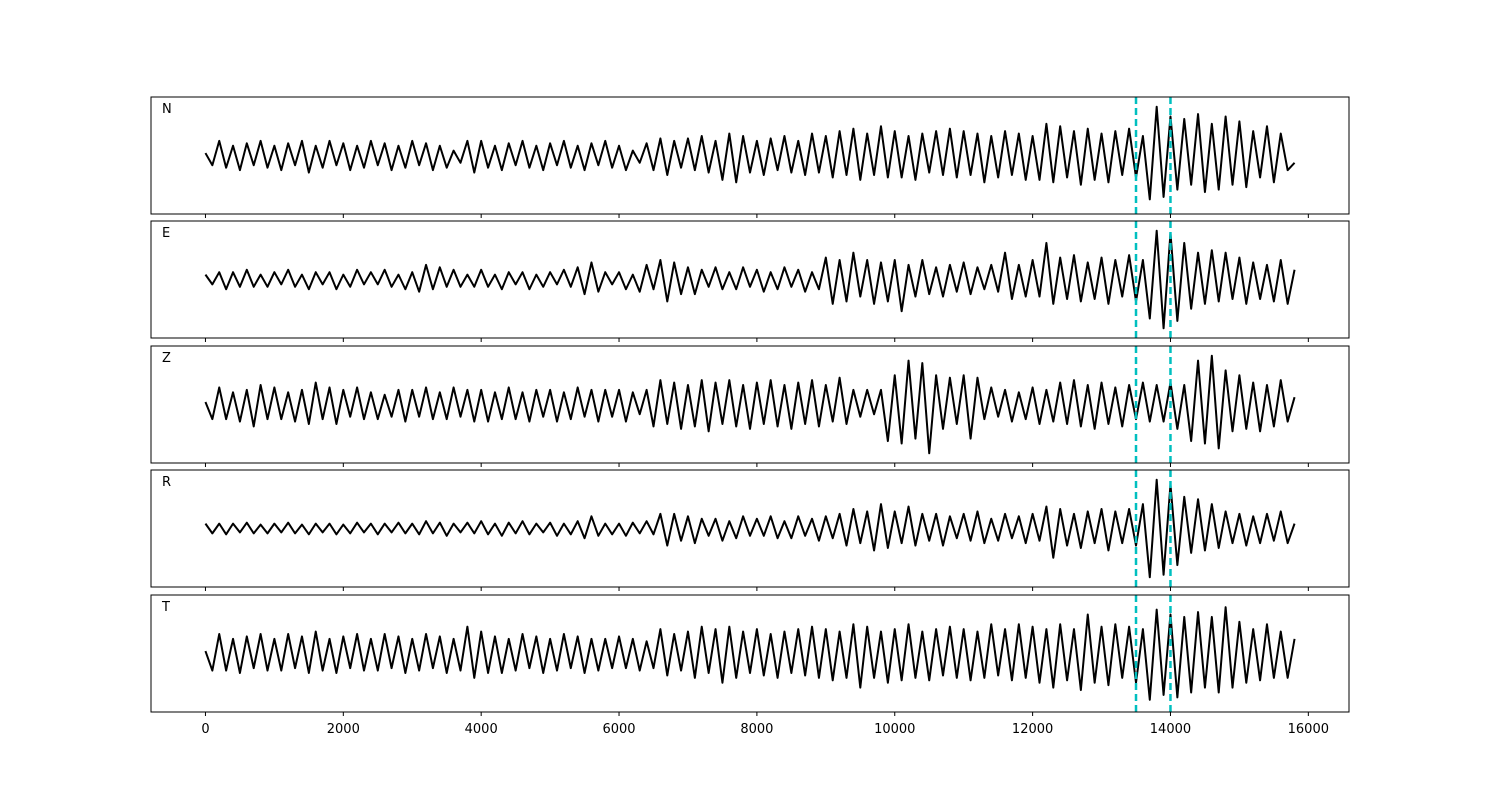 This screenshot has height=800, width=1500. I want to click on x-tick-label: 0, so click(205, 729).